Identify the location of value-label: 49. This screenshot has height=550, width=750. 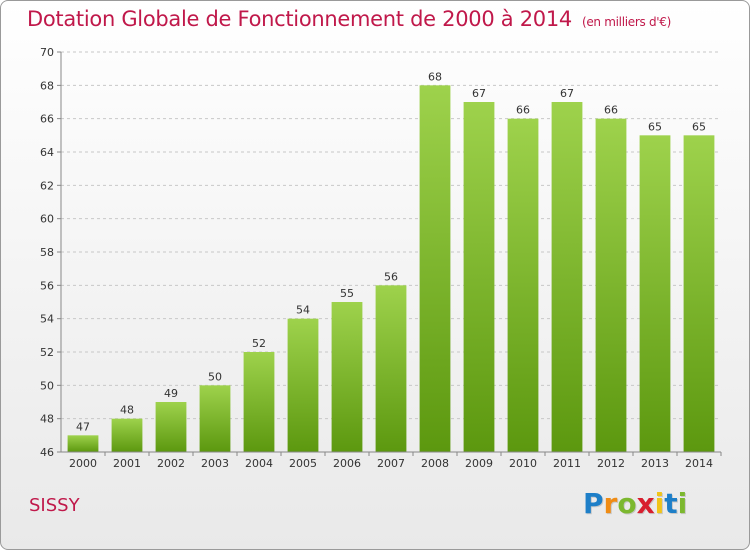
(171, 393).